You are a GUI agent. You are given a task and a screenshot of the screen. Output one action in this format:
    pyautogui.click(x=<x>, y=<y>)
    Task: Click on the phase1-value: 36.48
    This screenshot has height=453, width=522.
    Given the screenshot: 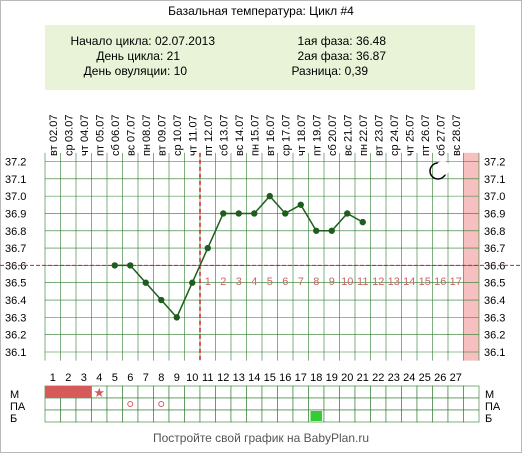 What is the action you would take?
    pyautogui.click(x=371, y=41)
    